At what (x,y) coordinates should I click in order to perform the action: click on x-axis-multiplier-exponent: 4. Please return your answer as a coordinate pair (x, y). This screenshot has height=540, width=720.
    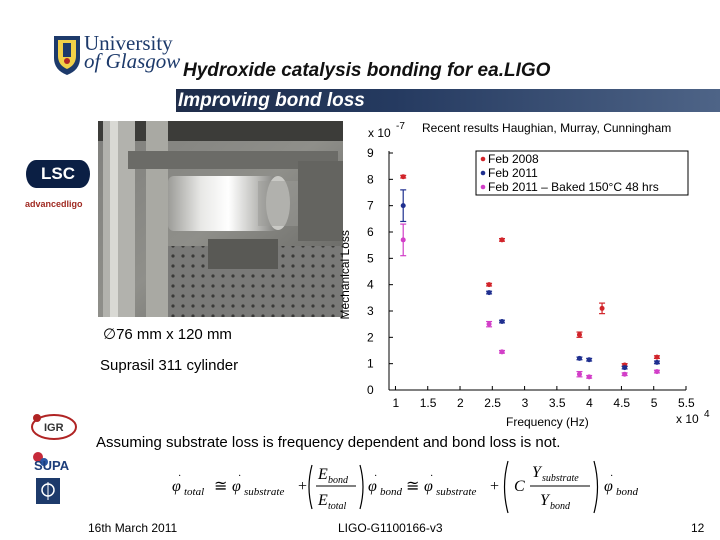
    Looking at the image, I should click on (707, 414).